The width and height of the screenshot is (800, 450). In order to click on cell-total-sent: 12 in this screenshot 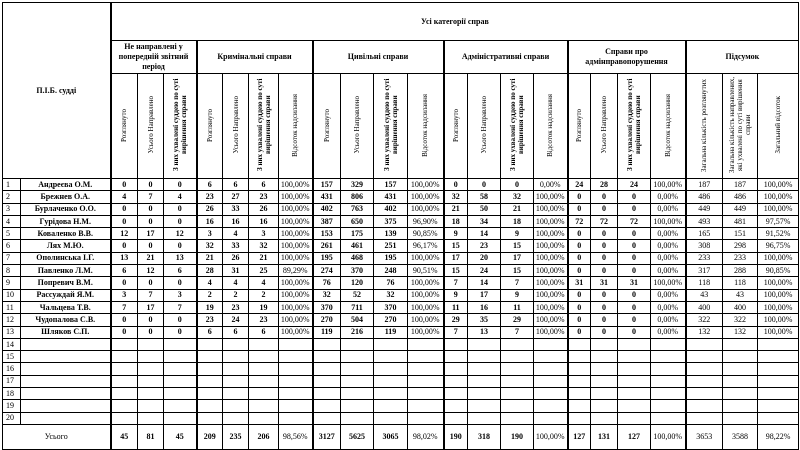, I will do `click(151, 271)`.